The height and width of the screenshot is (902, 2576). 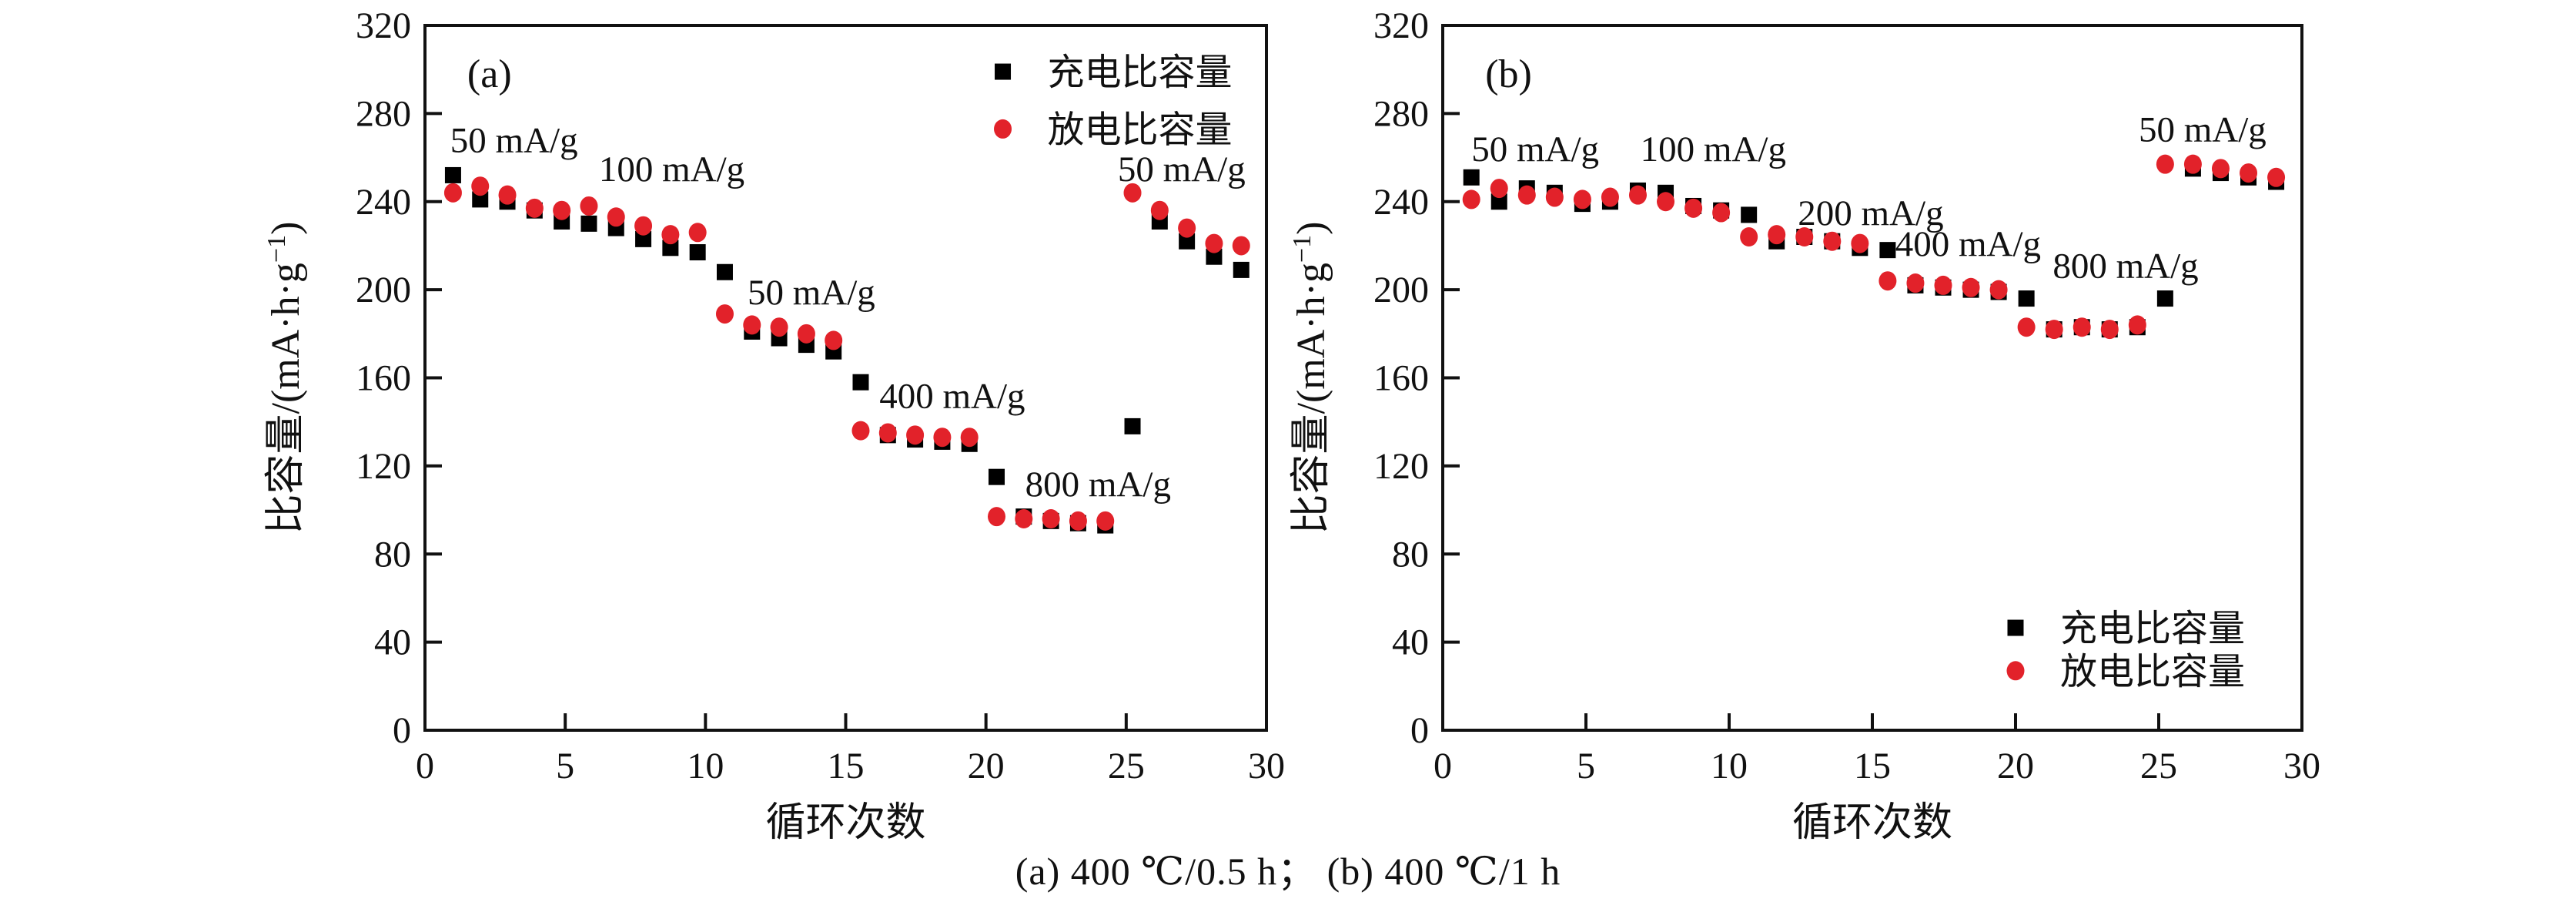 What do you see at coordinates (490, 74) in the screenshot?
I see `panel-label: (a)` at bounding box center [490, 74].